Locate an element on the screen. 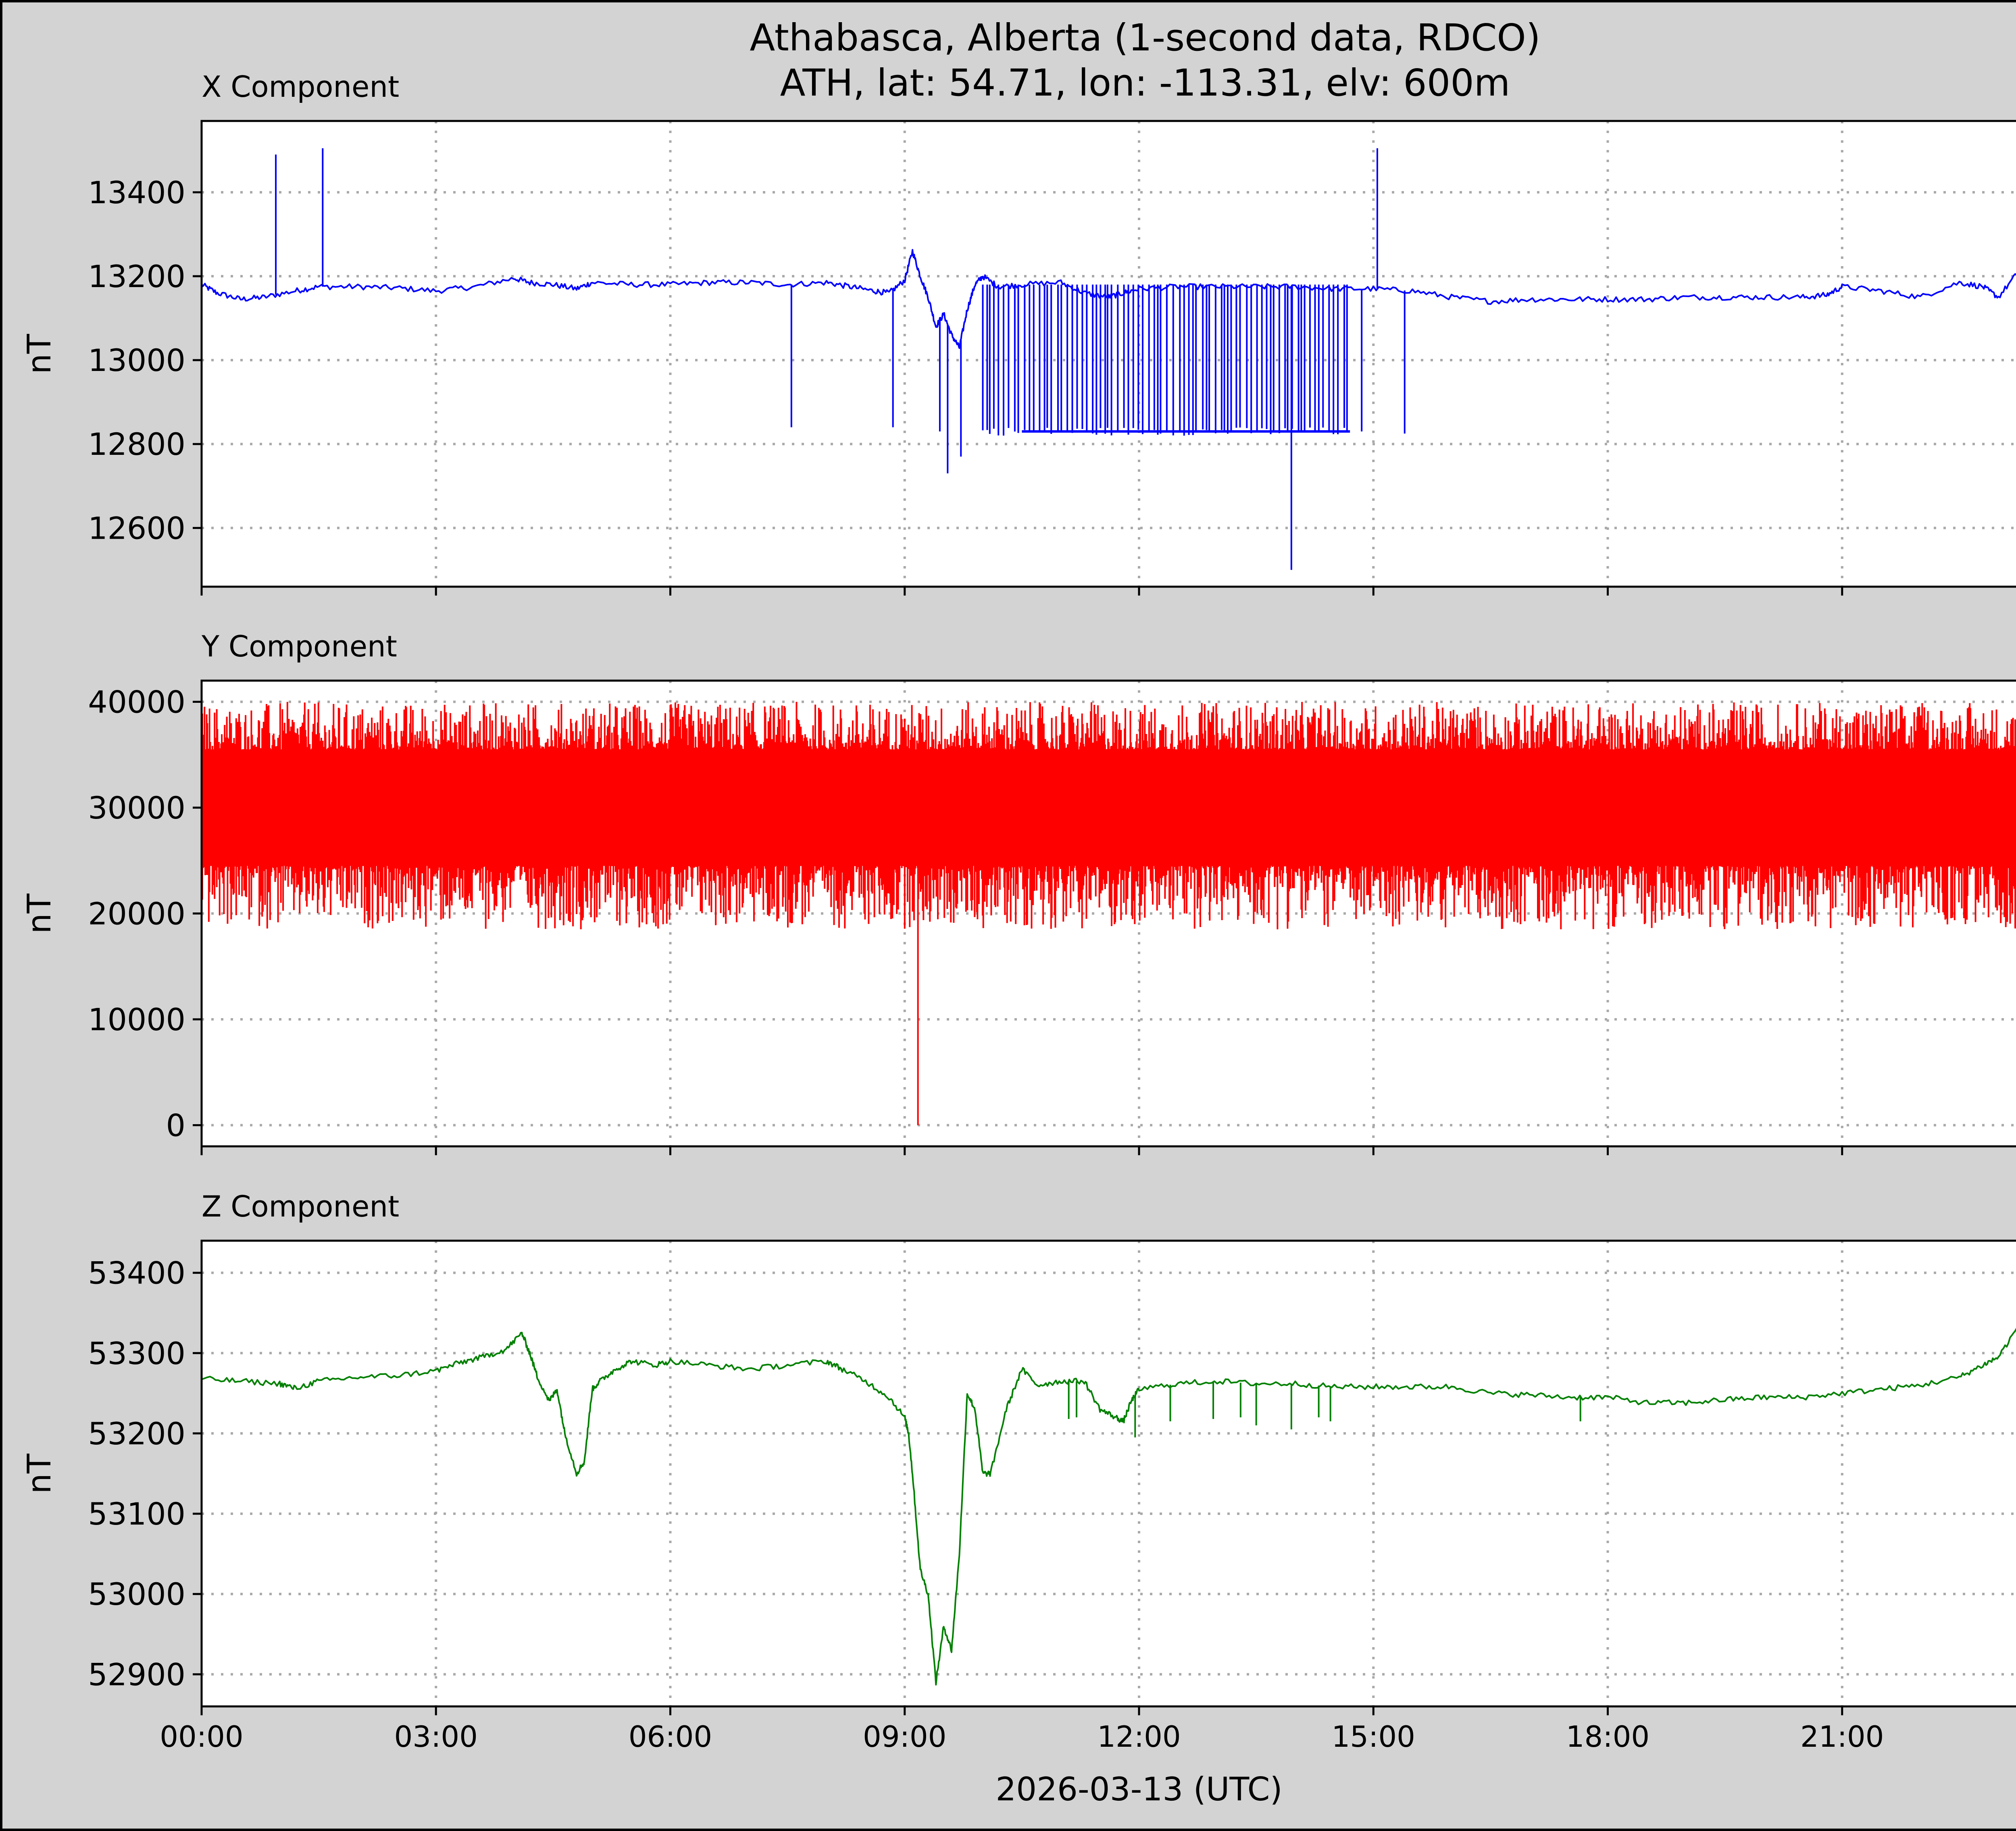 The image size is (2016, 1831). x-dropout-spikes is located at coordinates (1165, 360).